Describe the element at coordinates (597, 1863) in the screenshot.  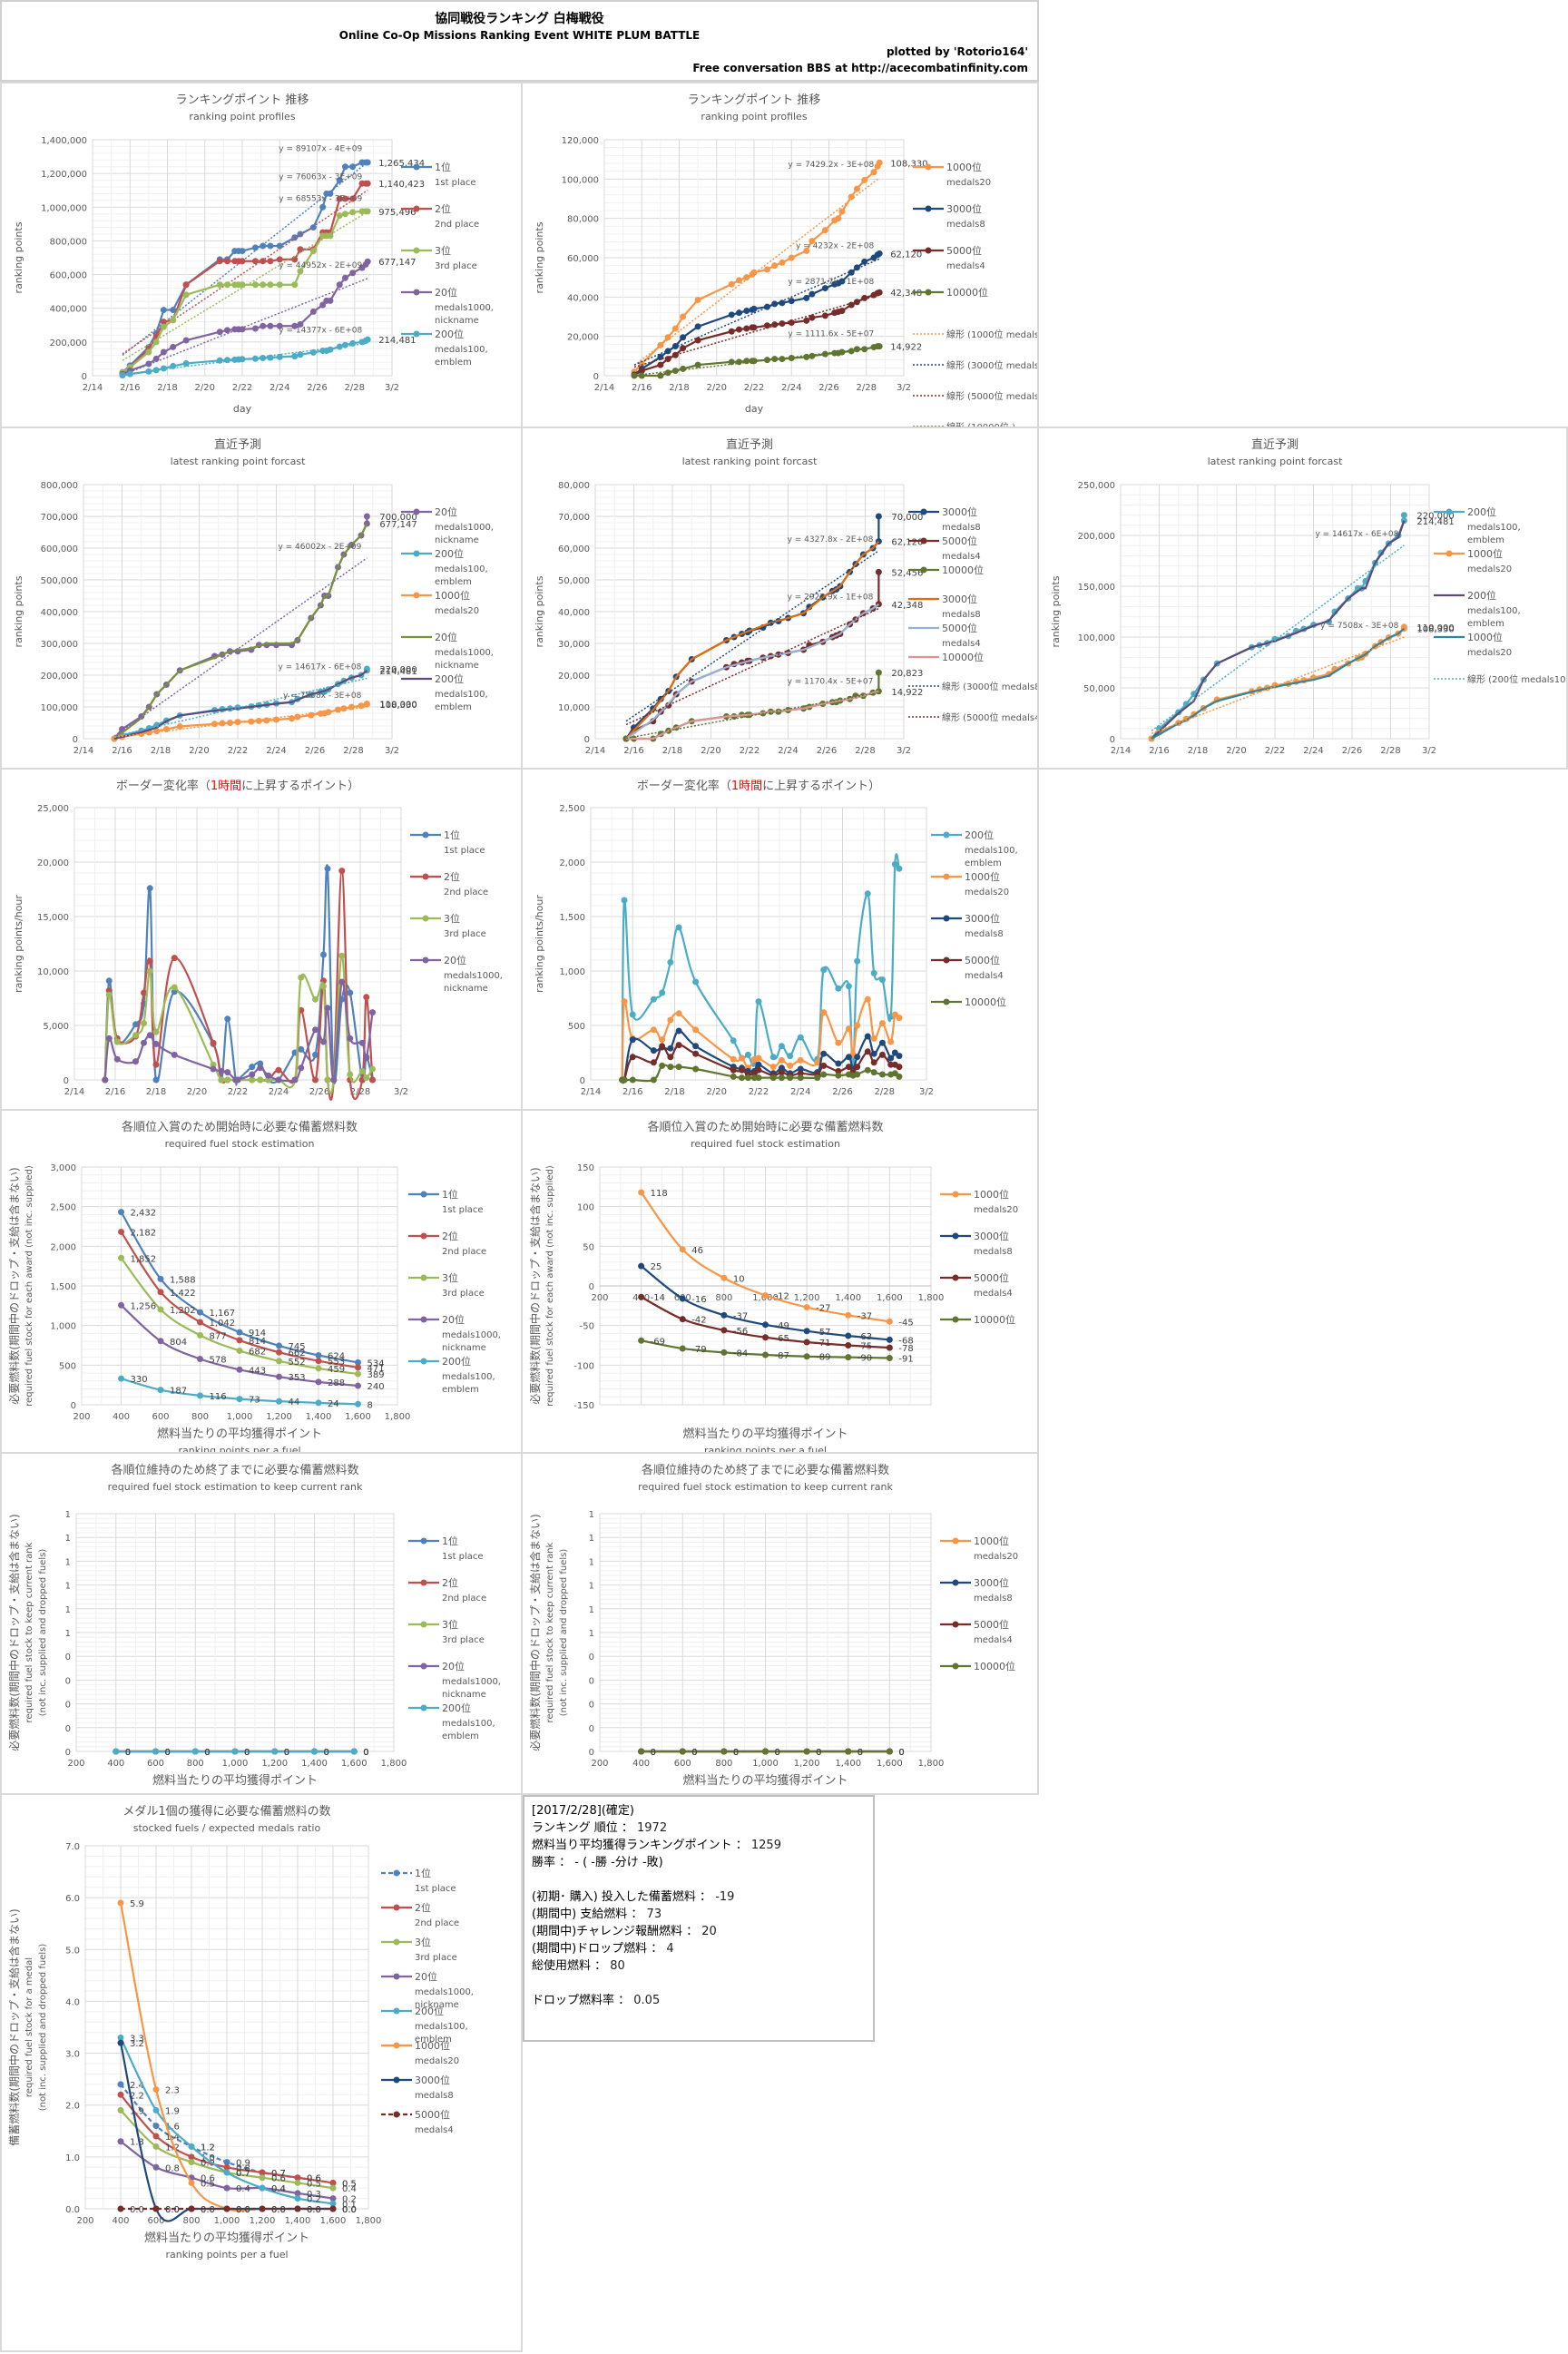
I see `winrate-label: 勝率 ： - ( -勝 -分け -敗)` at that location.